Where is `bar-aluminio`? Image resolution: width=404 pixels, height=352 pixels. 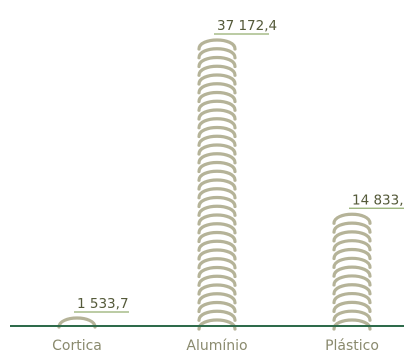 bar-aluminio is located at coordinates (217, 184).